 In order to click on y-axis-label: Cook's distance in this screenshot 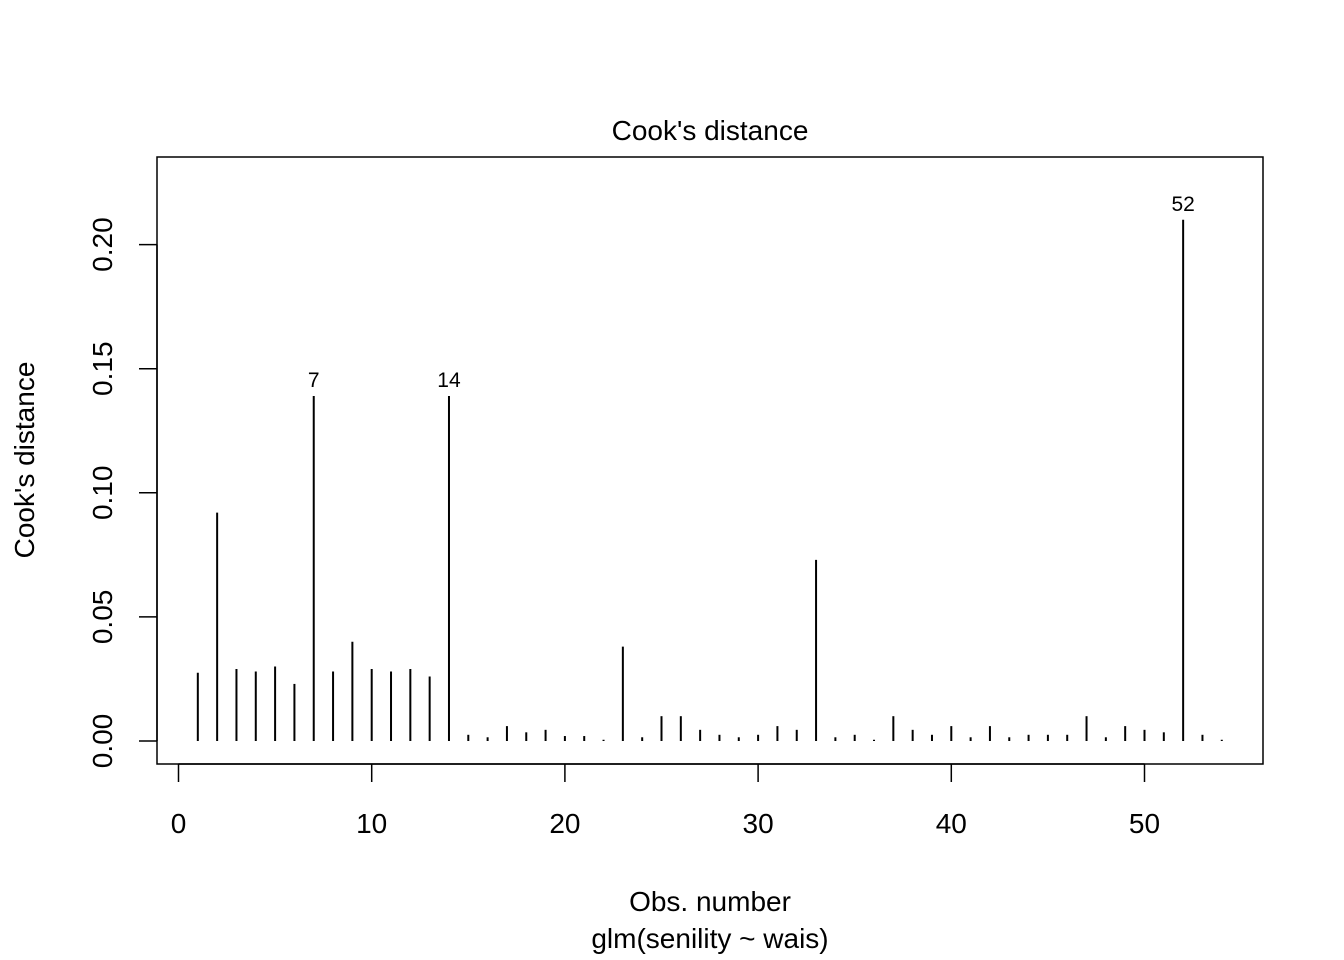, I will do `click(24, 460)`.